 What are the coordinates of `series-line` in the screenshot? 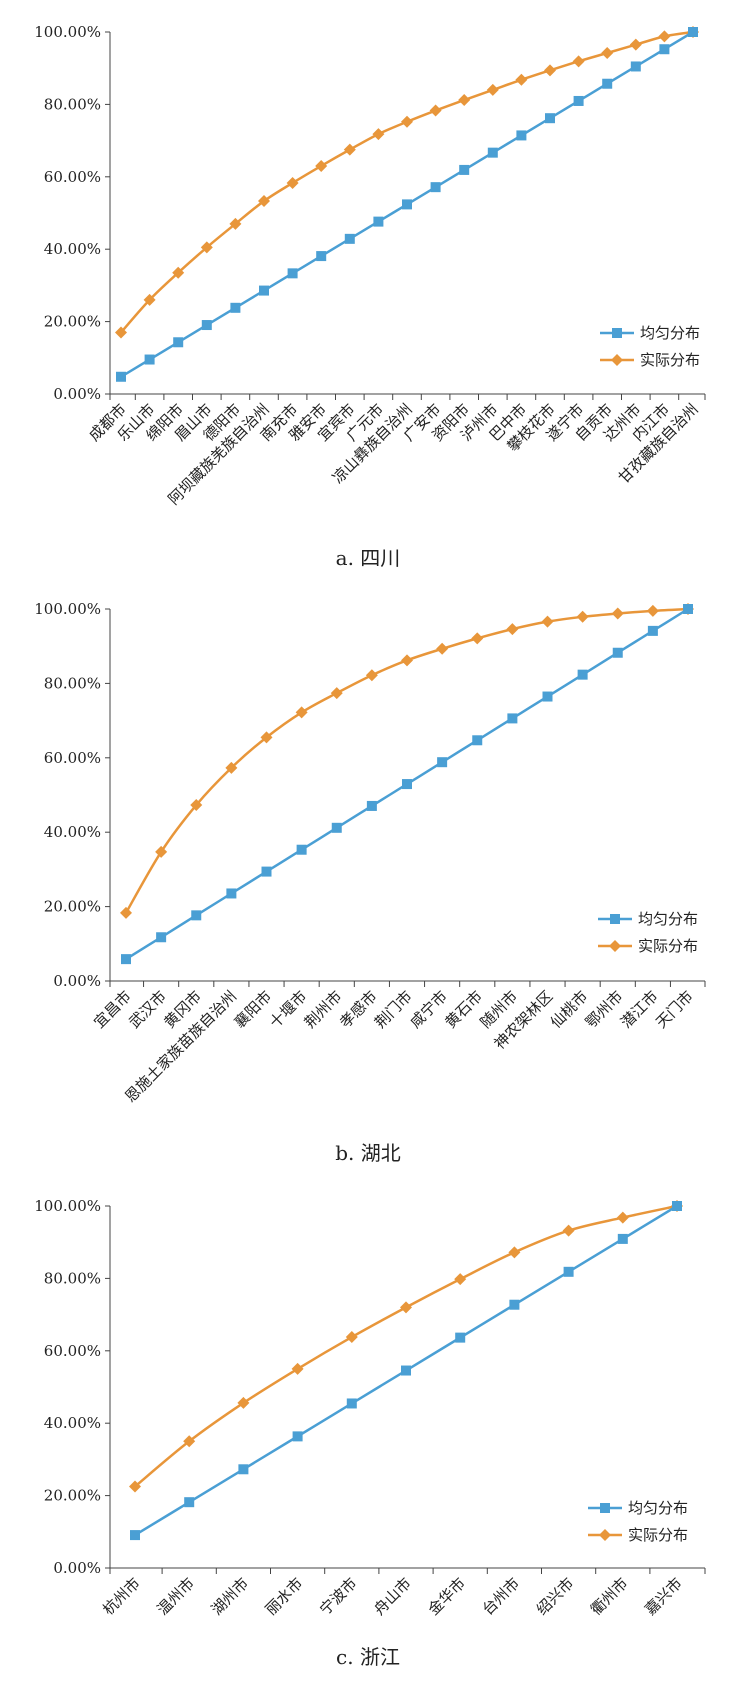 It's located at (406, 1346).